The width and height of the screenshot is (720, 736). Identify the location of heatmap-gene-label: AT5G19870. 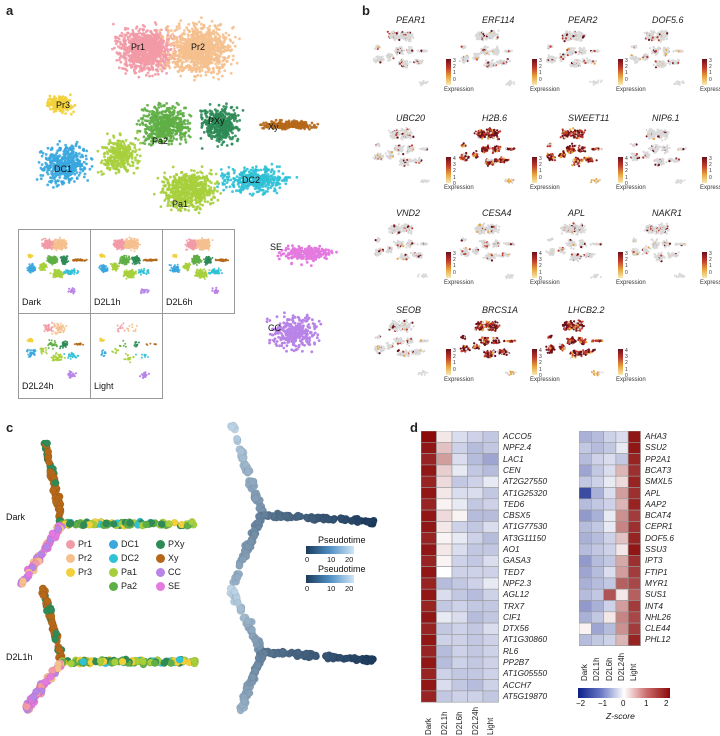
(525, 695).